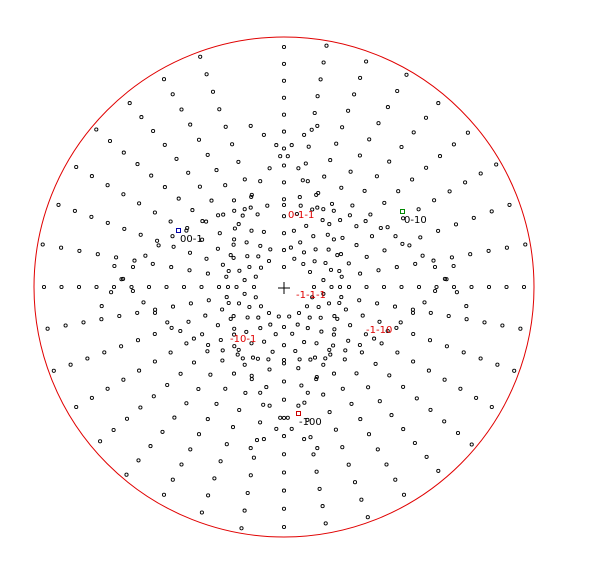 The image size is (596, 581). I want to click on label-m10m1: -10-1, so click(243, 339).